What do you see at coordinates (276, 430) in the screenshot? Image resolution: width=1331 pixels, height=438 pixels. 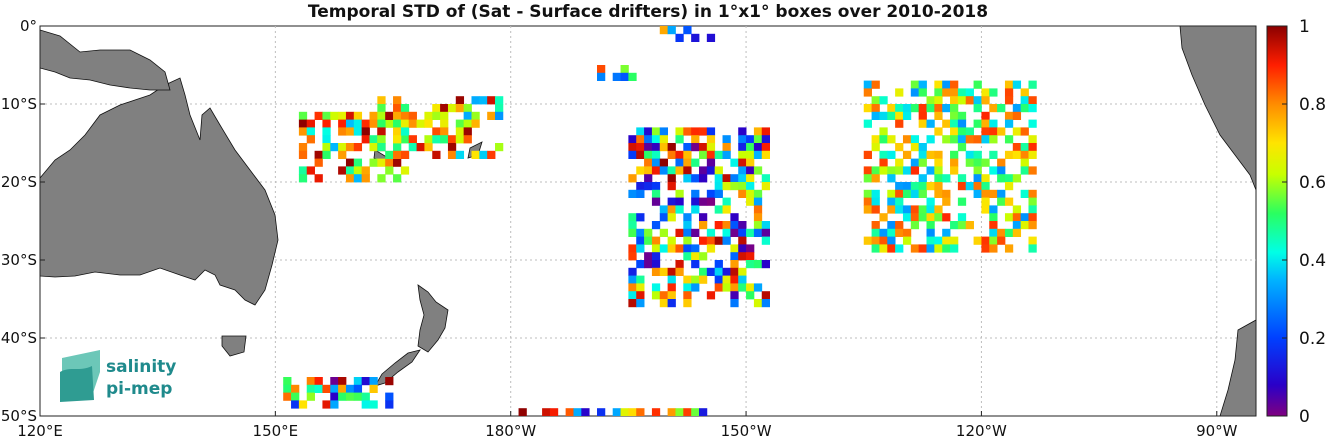 I see `x-tick-label-1: 150°E` at bounding box center [276, 430].